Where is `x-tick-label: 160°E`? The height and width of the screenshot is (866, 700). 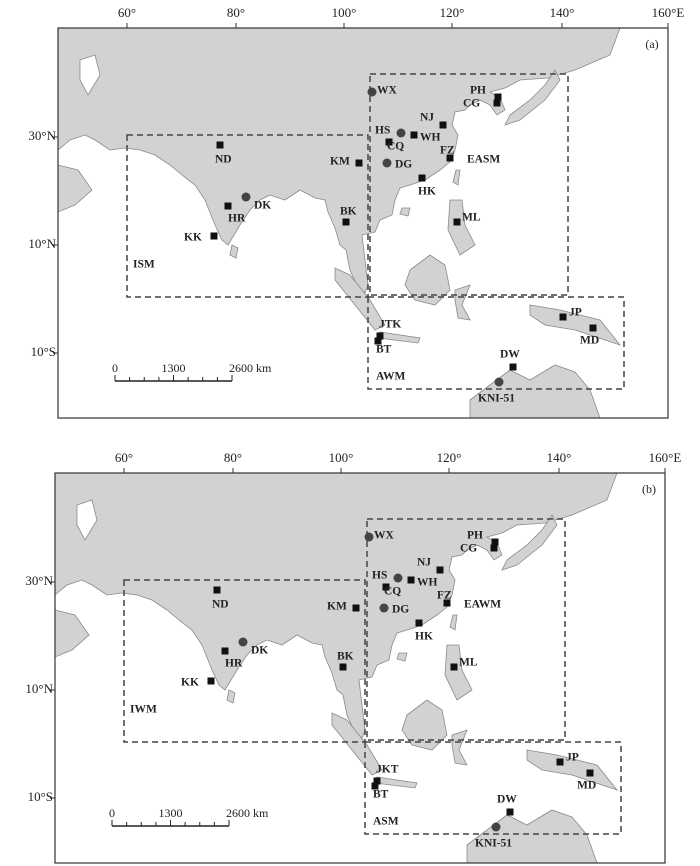 x-tick-label: 160°E is located at coordinates (668, 12).